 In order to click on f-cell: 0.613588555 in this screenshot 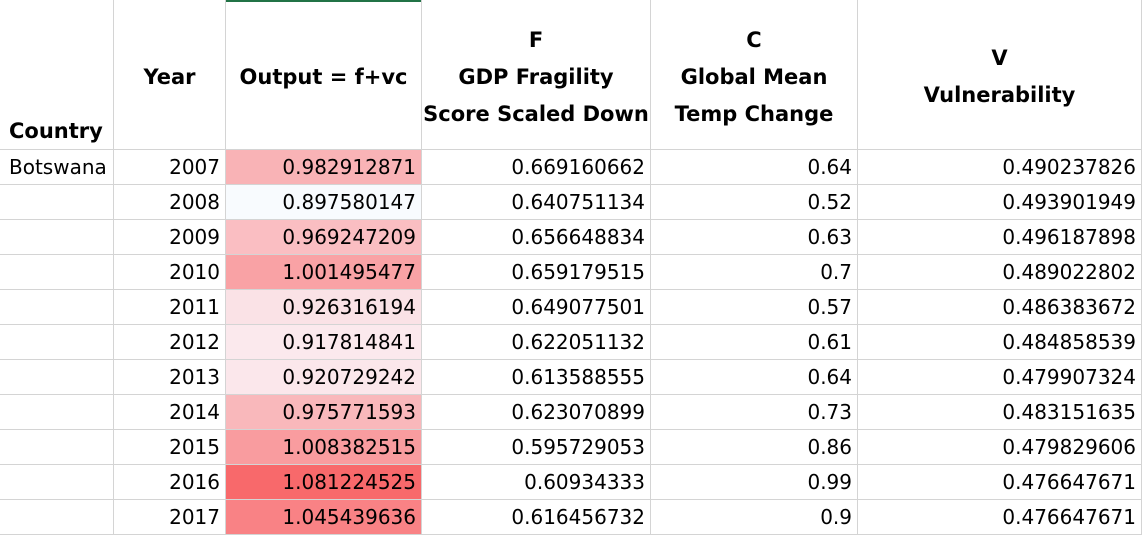, I will do `click(536, 377)`.